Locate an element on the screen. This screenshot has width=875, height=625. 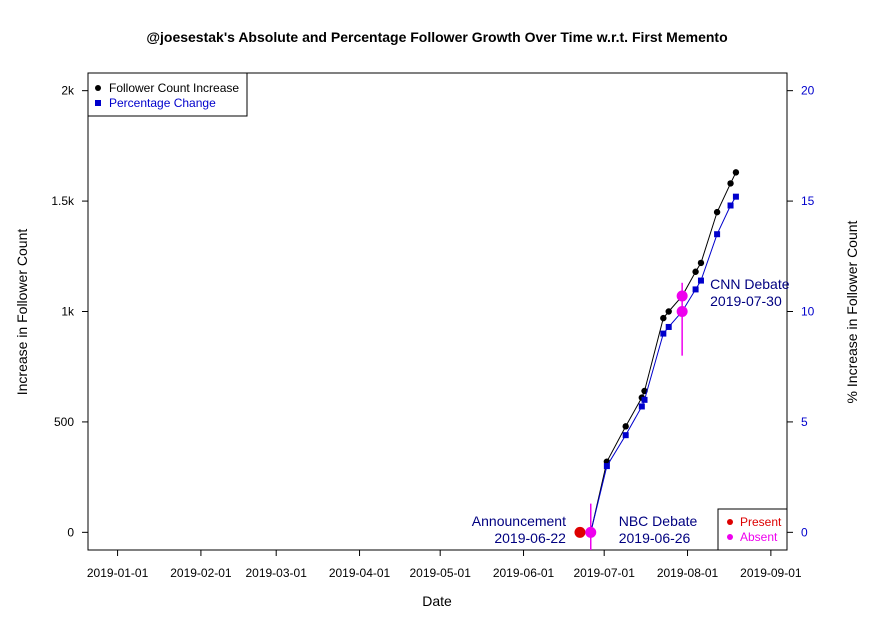
legend-label: Follower Count Increase is located at coordinates (174, 88).